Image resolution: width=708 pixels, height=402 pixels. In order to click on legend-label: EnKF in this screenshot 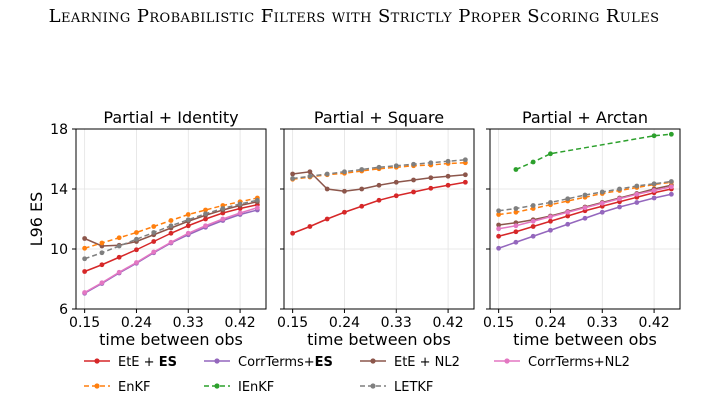, I will do `click(134, 387)`.